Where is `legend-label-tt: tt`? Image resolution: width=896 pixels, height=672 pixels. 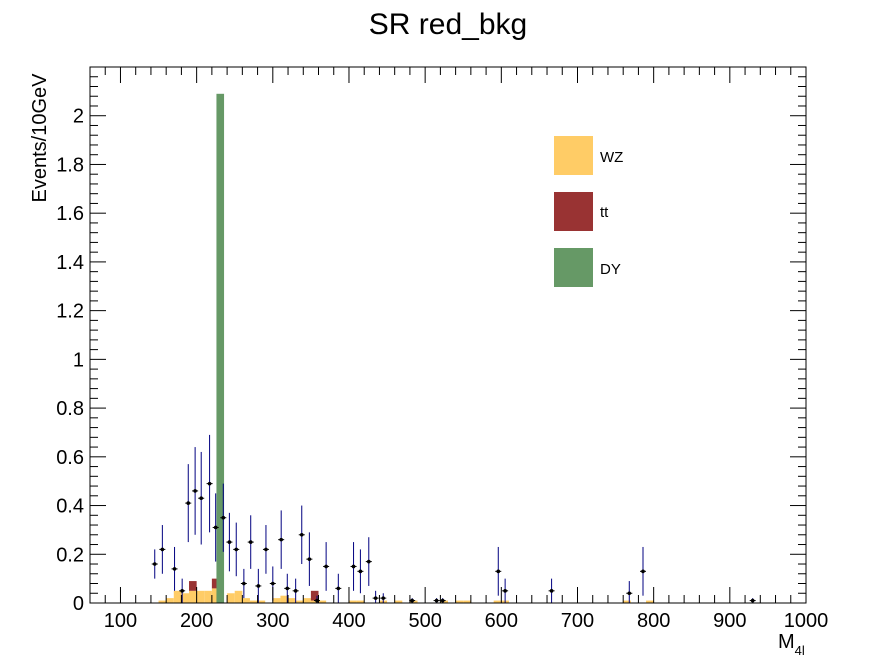 legend-label-tt: tt is located at coordinates (604, 212).